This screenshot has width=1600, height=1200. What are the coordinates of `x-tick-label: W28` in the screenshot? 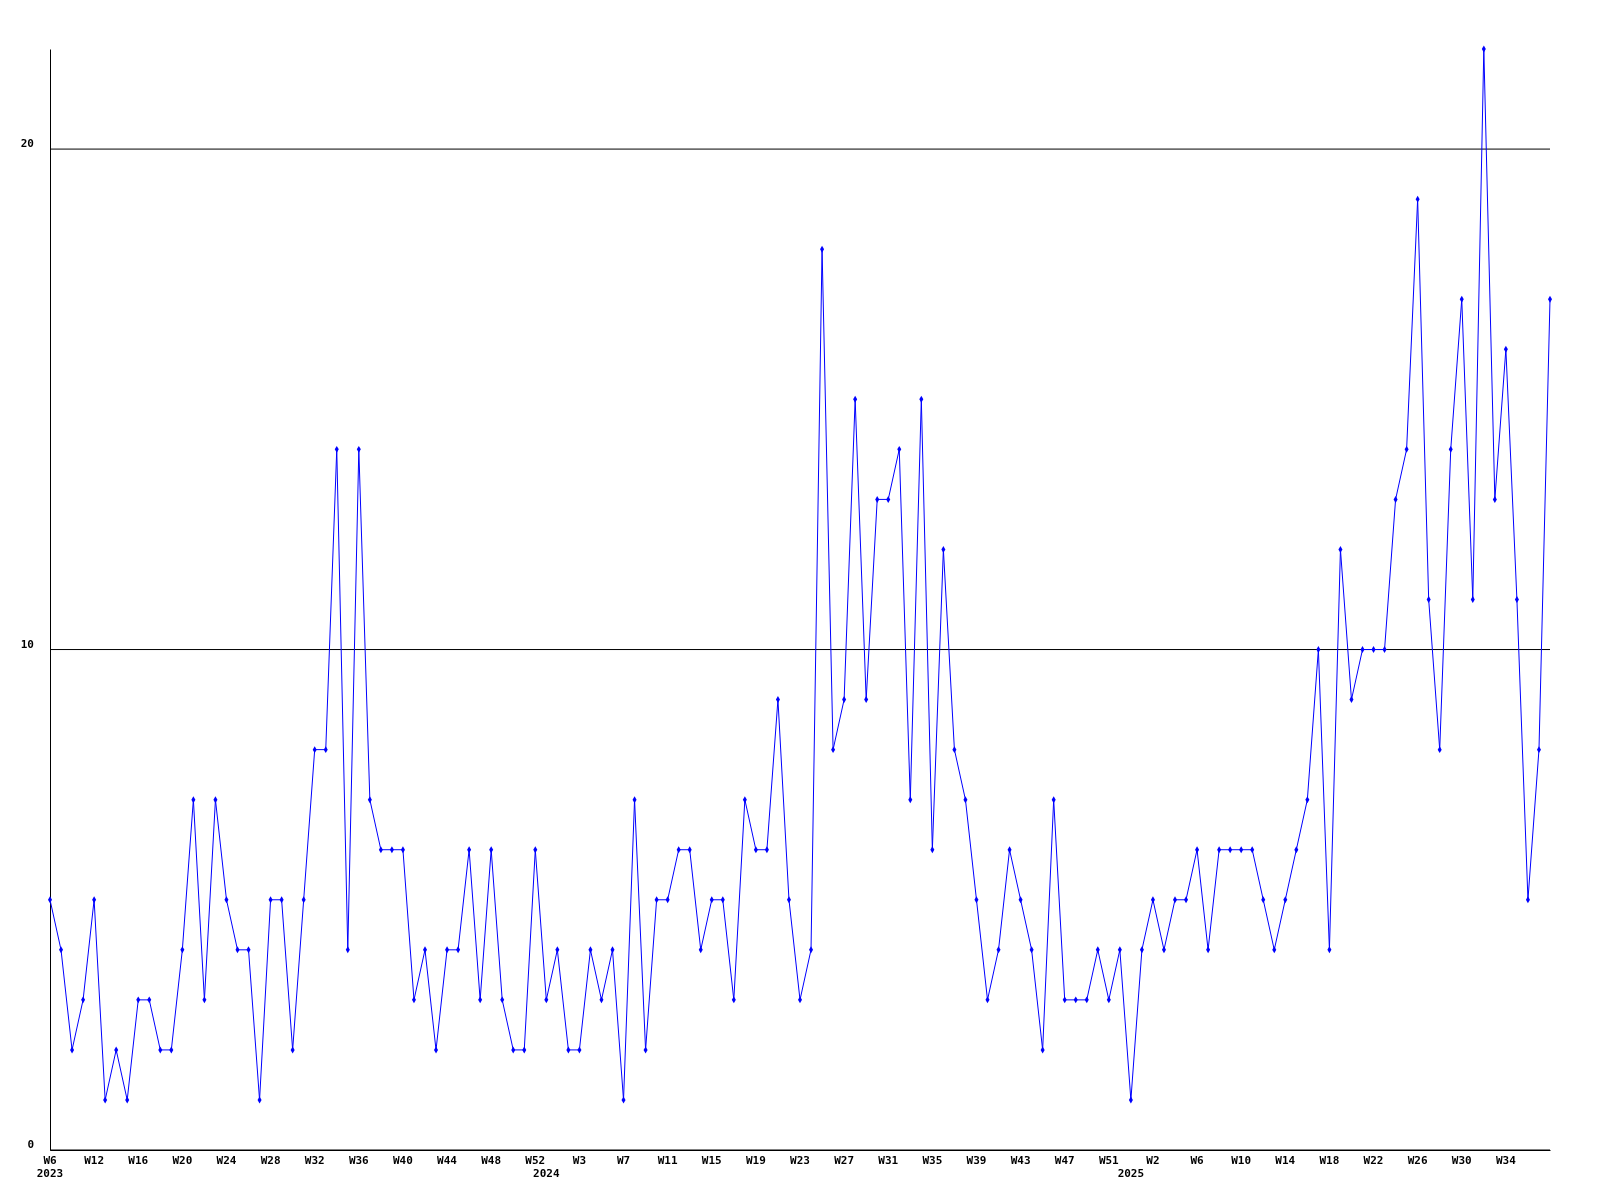 It's located at (270, 1160).